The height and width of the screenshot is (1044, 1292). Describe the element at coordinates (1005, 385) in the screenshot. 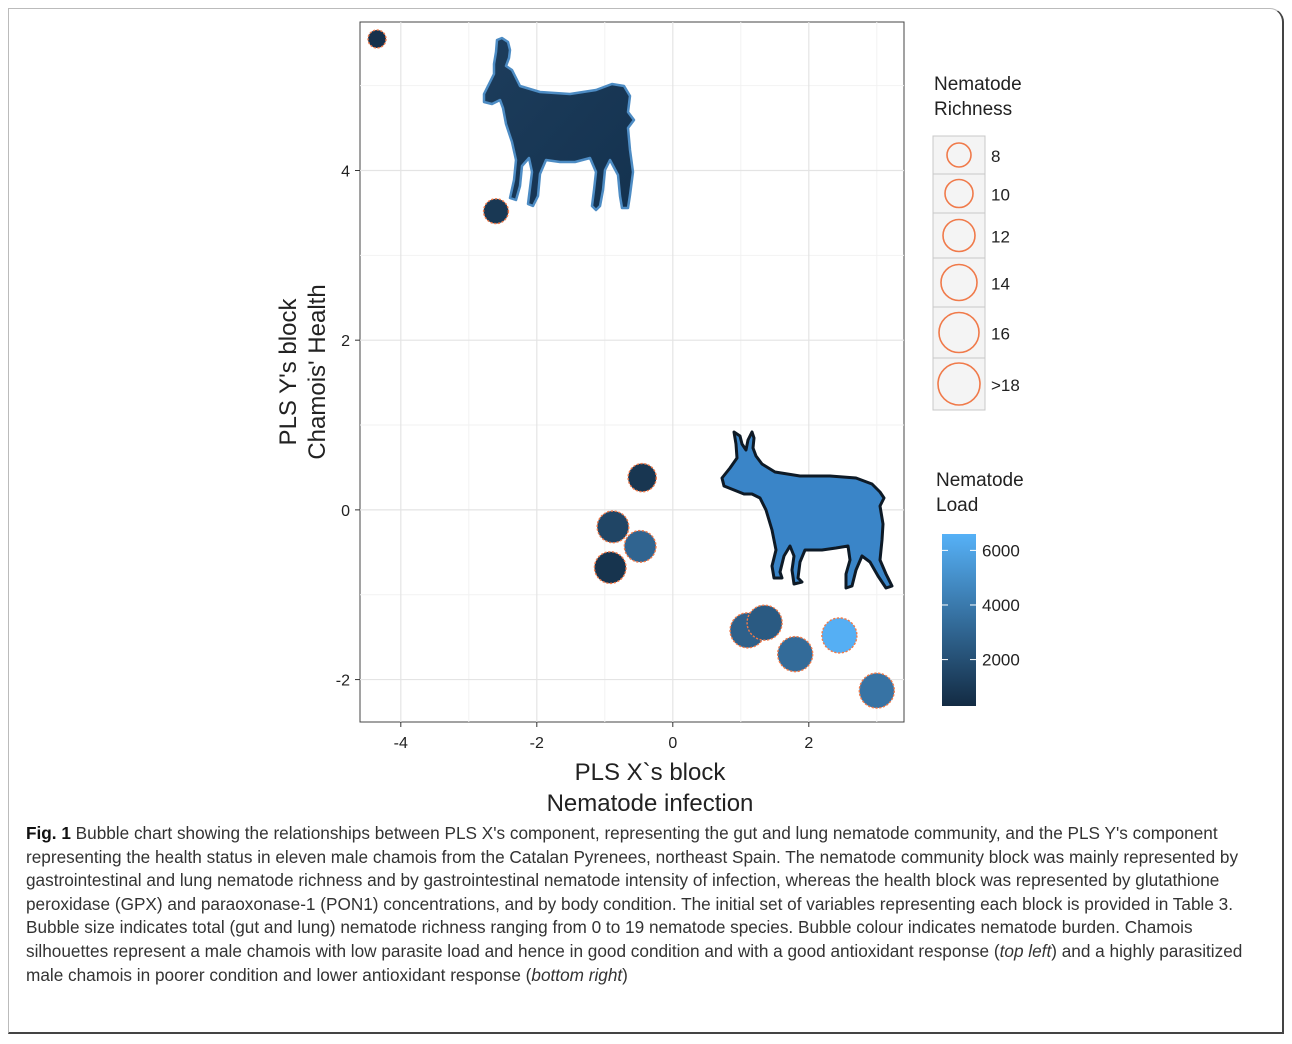

I see `size-legend-label: >18` at that location.